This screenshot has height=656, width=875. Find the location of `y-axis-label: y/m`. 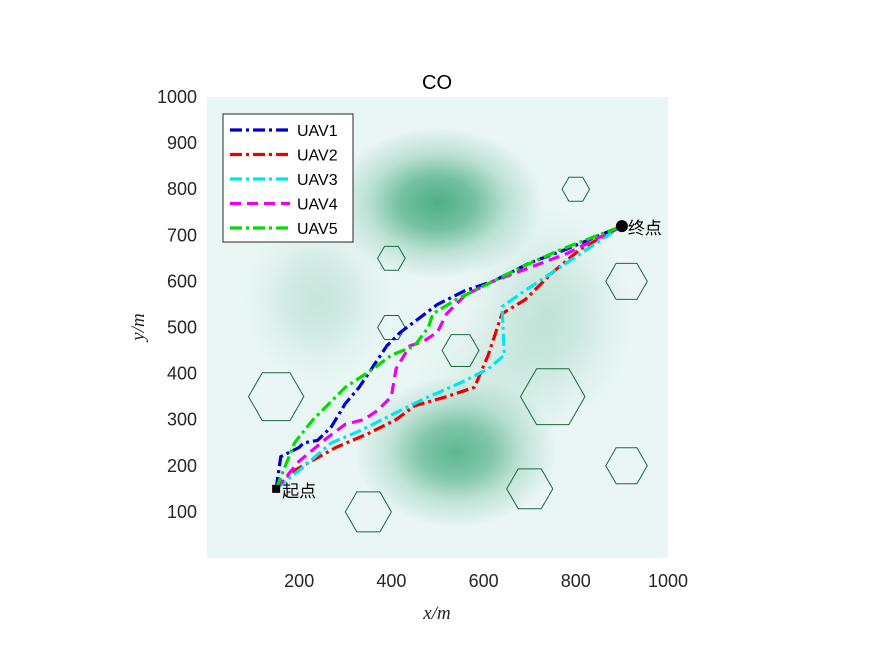

y-axis-label: y/m is located at coordinates (138, 327).